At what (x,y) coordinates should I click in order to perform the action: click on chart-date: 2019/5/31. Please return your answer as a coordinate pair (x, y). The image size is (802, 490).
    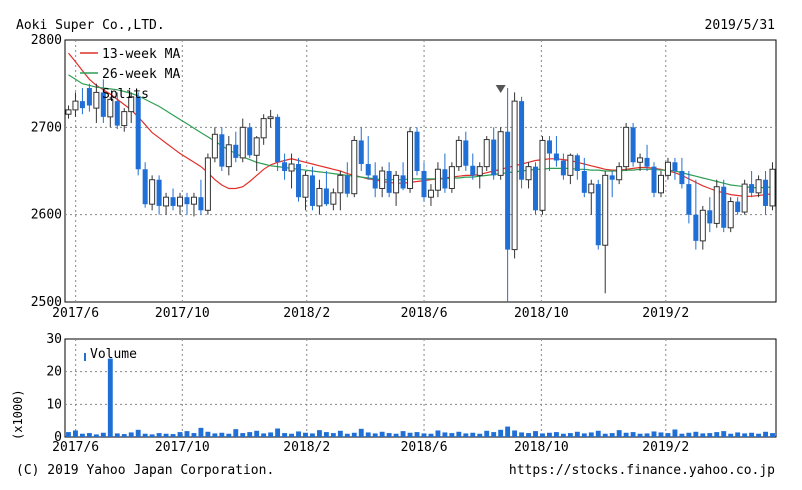
    Looking at the image, I should click on (740, 25).